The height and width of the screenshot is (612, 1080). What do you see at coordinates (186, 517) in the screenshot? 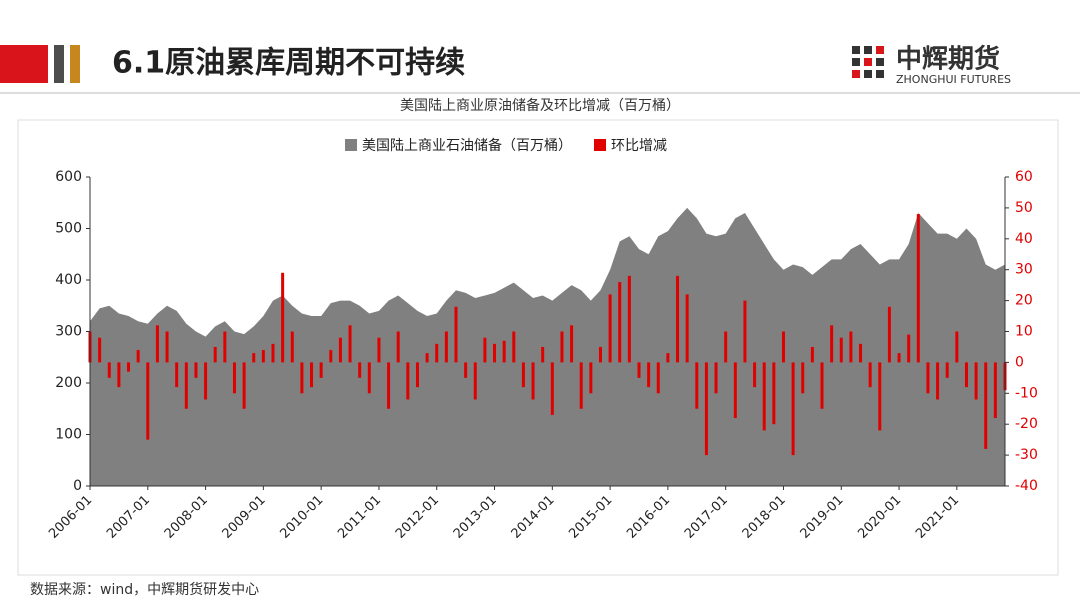
I see `x-tick-label: 2008-01` at bounding box center [186, 517].